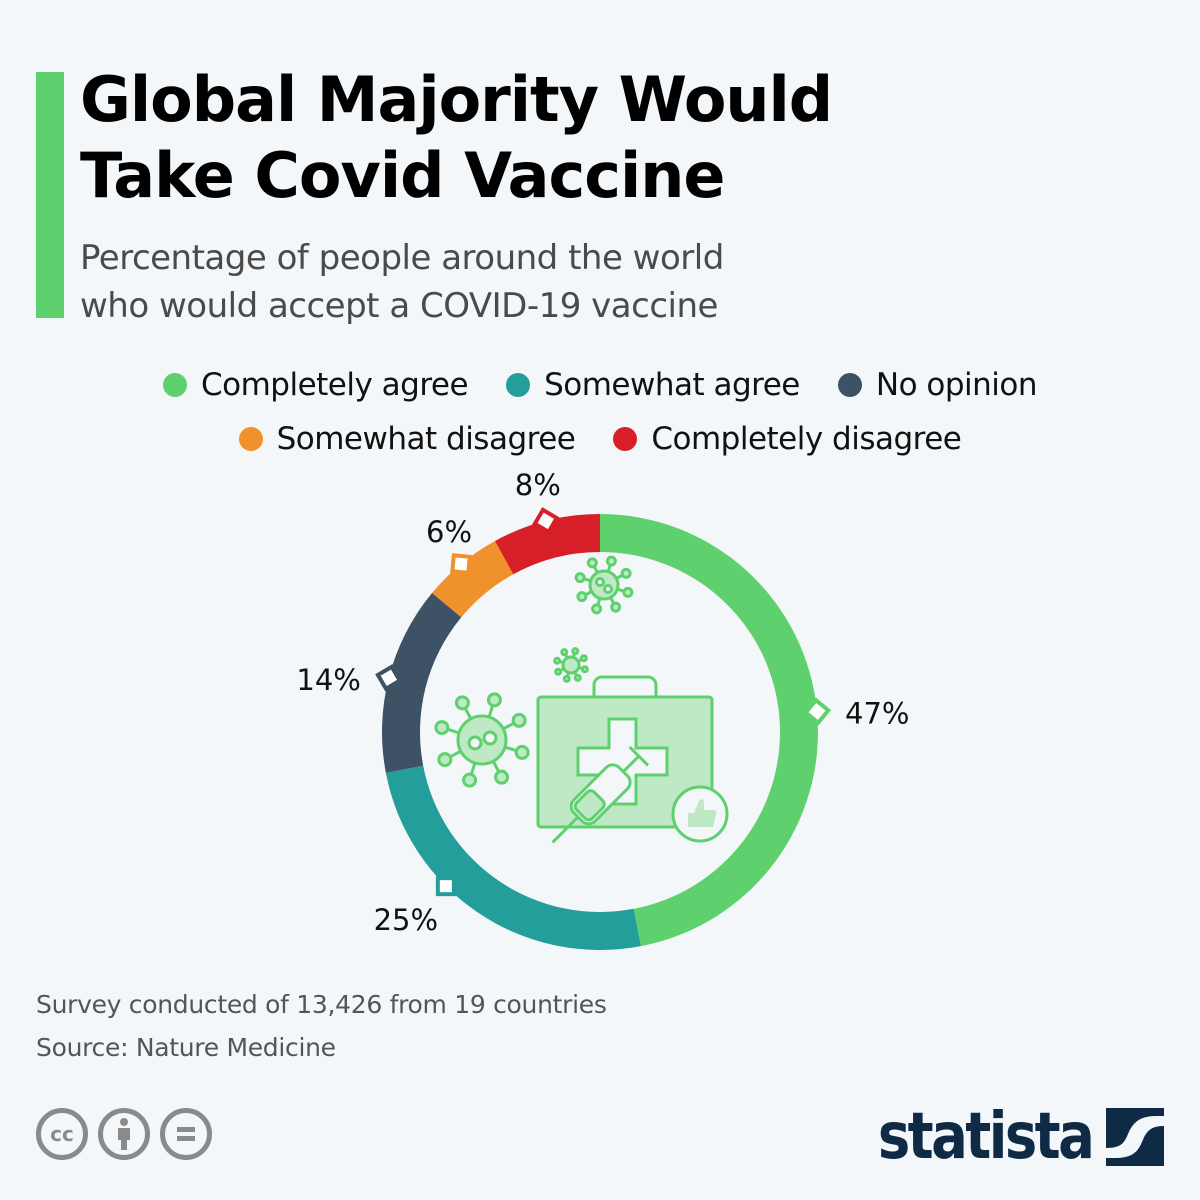 The height and width of the screenshot is (1200, 1200). What do you see at coordinates (1135, 1137) in the screenshot?
I see `statista-mark-icon` at bounding box center [1135, 1137].